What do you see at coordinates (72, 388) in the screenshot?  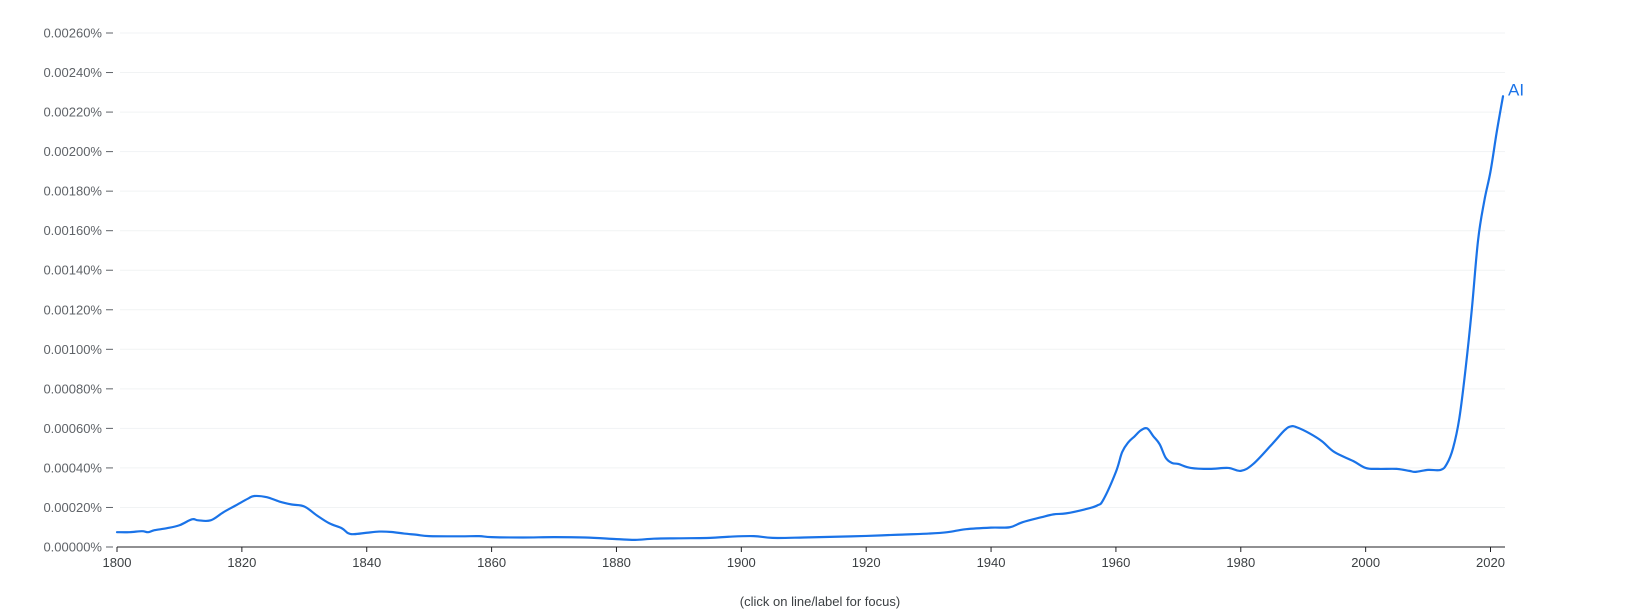 I see `y-tick-label: 0.00080%` at bounding box center [72, 388].